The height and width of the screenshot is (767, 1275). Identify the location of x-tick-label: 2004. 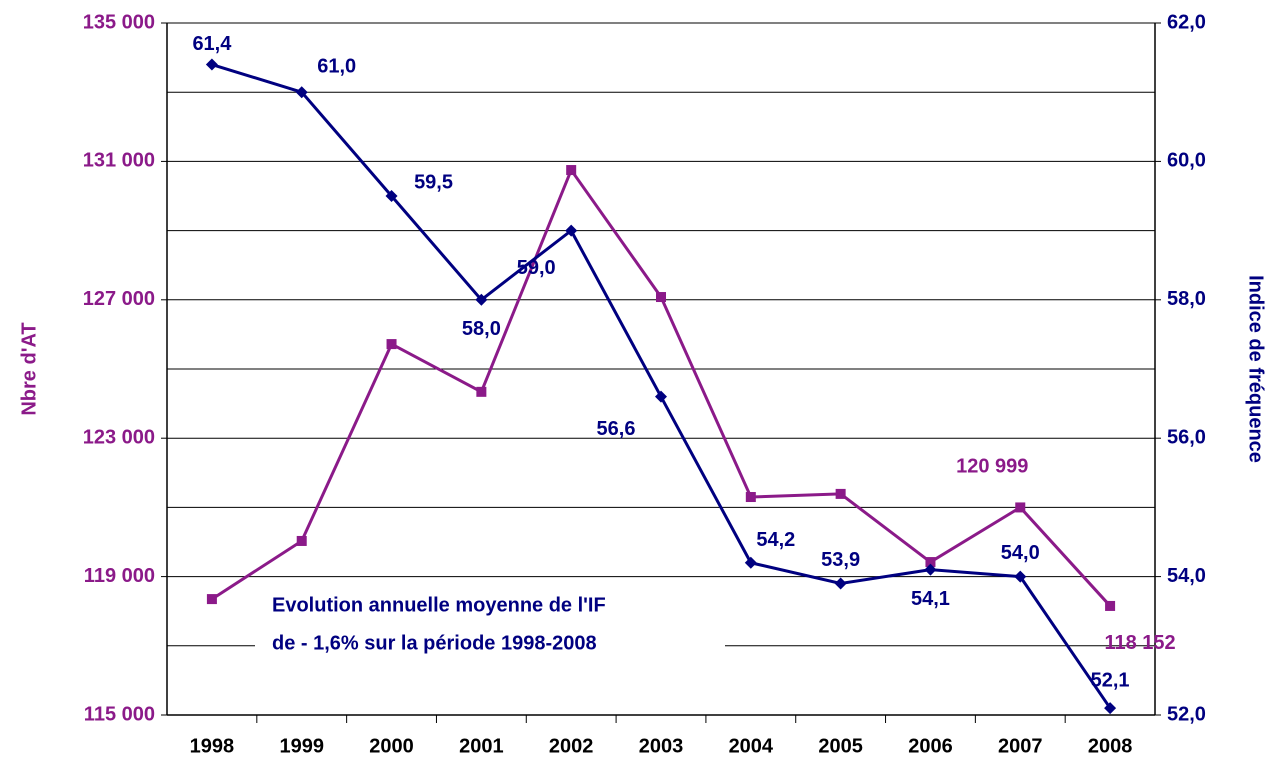
(751, 746).